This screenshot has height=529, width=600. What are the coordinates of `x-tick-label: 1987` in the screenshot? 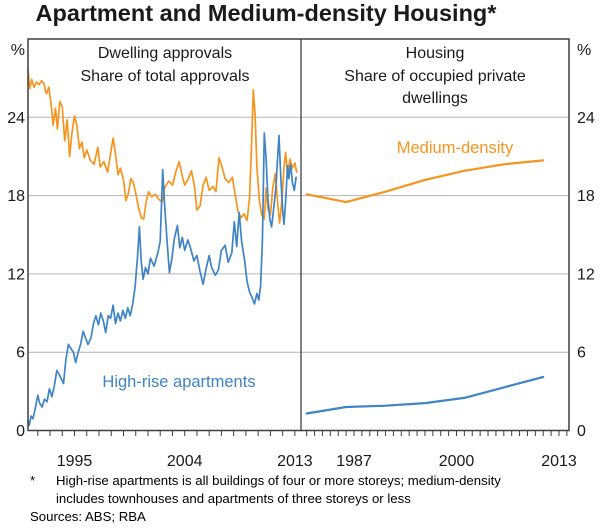 It's located at (354, 461).